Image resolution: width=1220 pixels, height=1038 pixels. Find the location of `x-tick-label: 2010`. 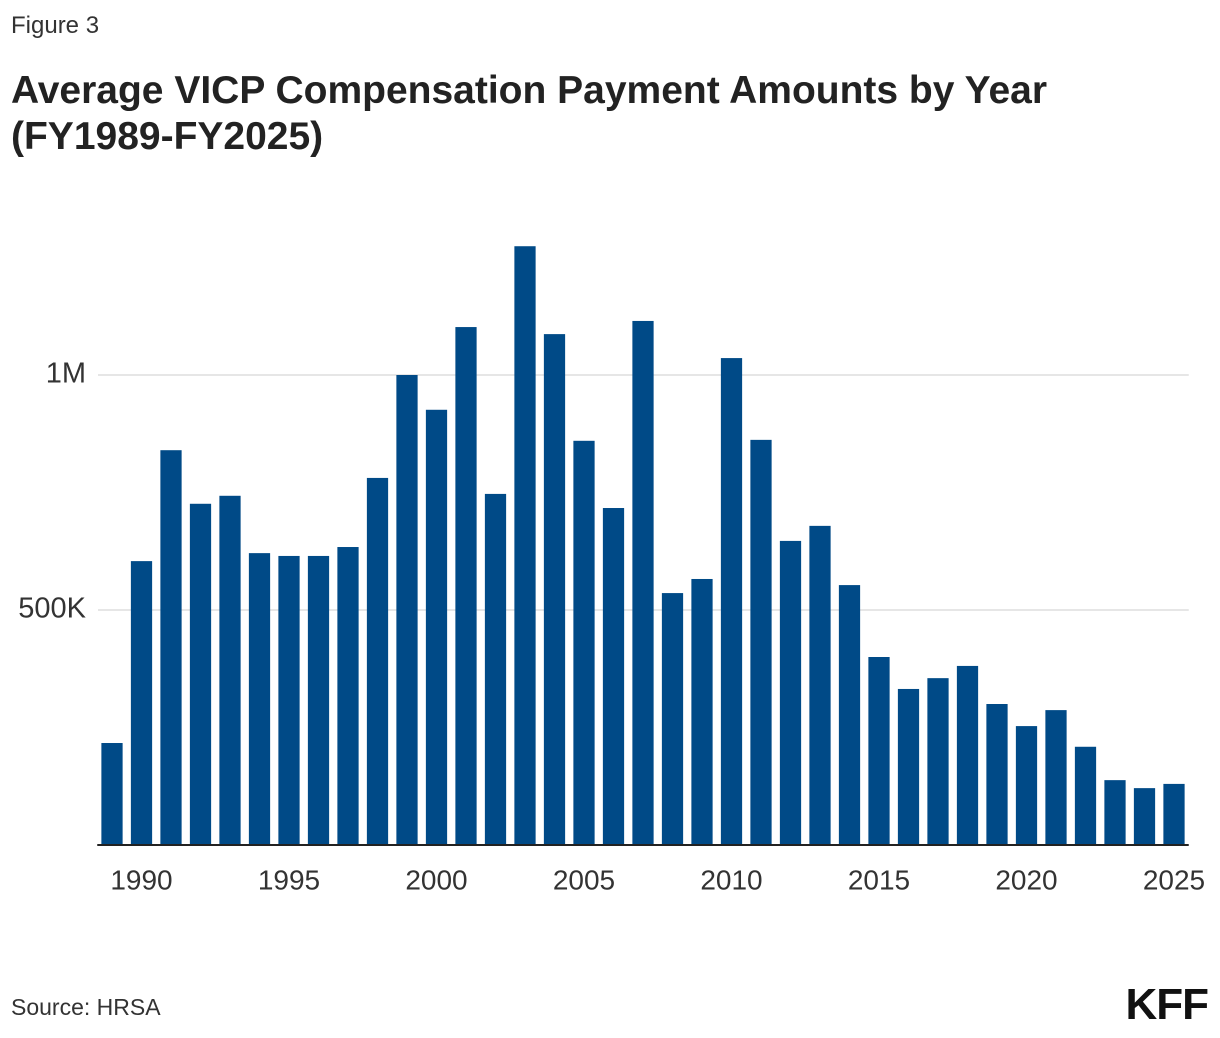

x-tick-label: 2010 is located at coordinates (731, 879).